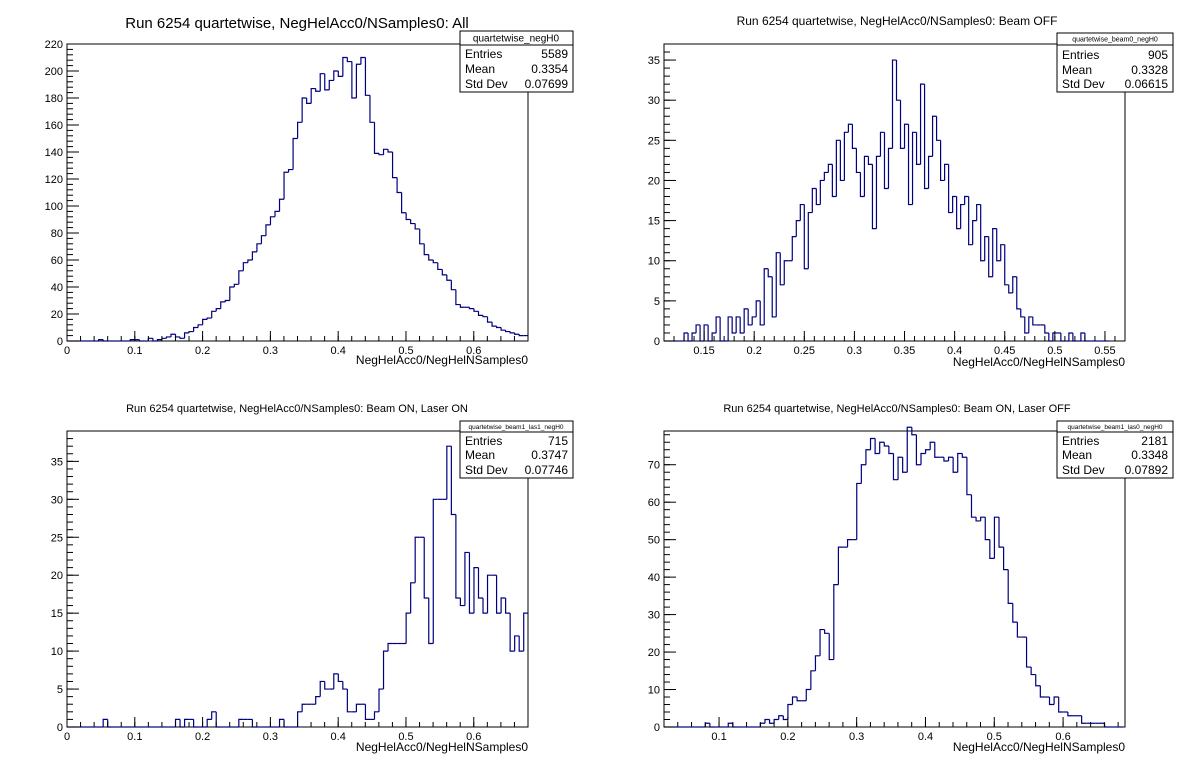 Image resolution: width=1196 pixels, height=772 pixels. I want to click on x-tick-label: 0.2, so click(787, 737).